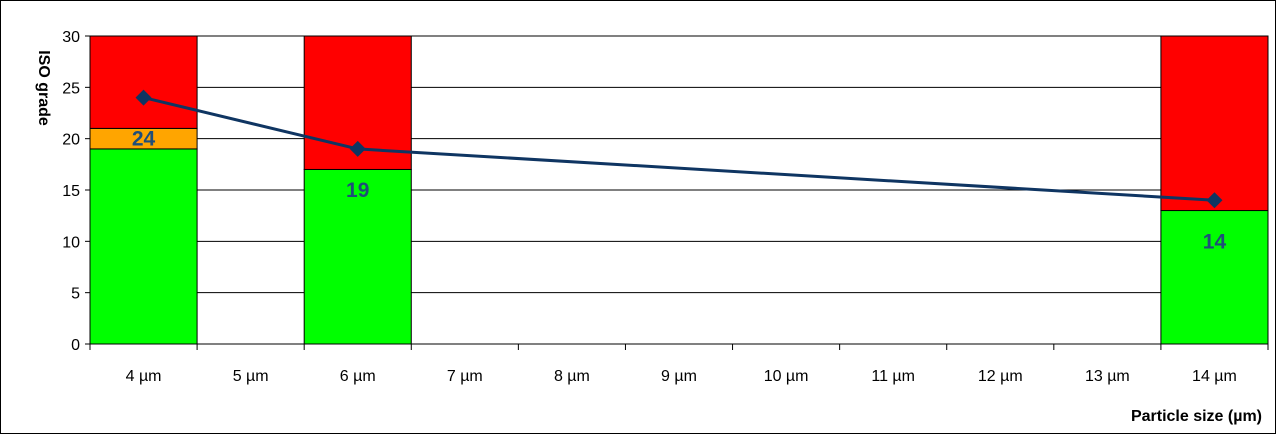 The width and height of the screenshot is (1276, 434). What do you see at coordinates (144, 139) in the screenshot?
I see `data-label-24: 24` at bounding box center [144, 139].